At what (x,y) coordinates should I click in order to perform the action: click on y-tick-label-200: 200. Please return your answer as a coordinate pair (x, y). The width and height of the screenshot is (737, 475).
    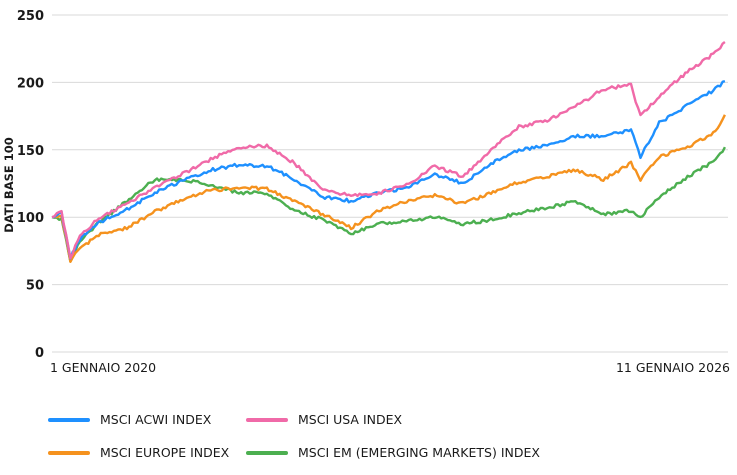
    Looking at the image, I should click on (30, 83).